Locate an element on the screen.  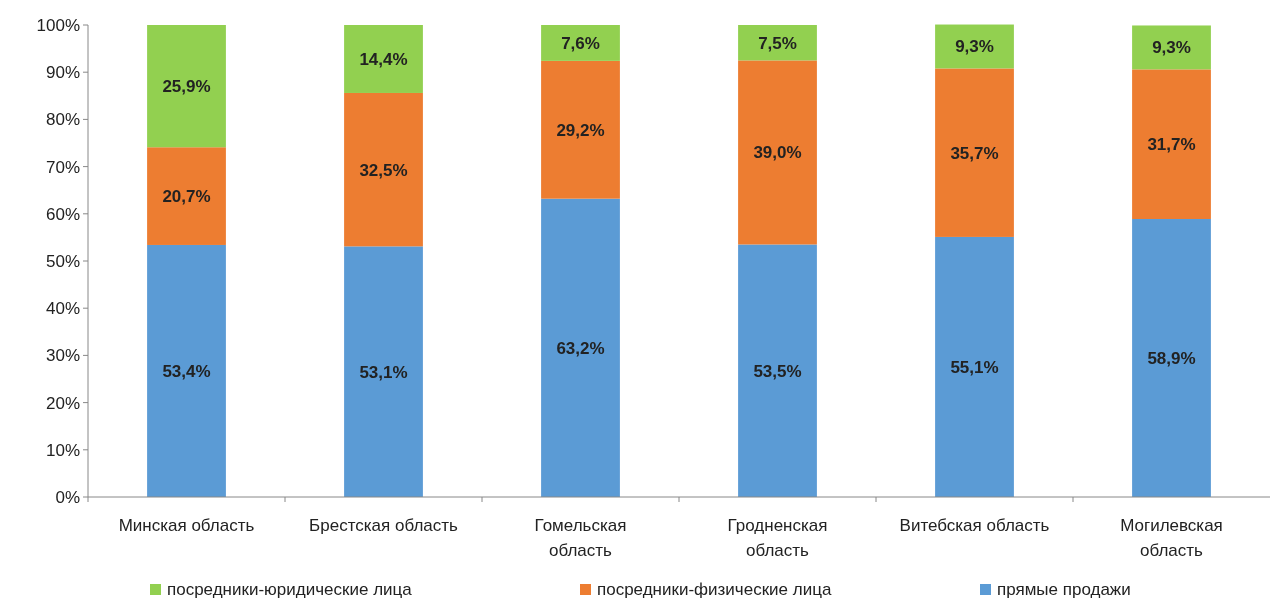
x-tick-label: Брестская область is located at coordinates (384, 525).